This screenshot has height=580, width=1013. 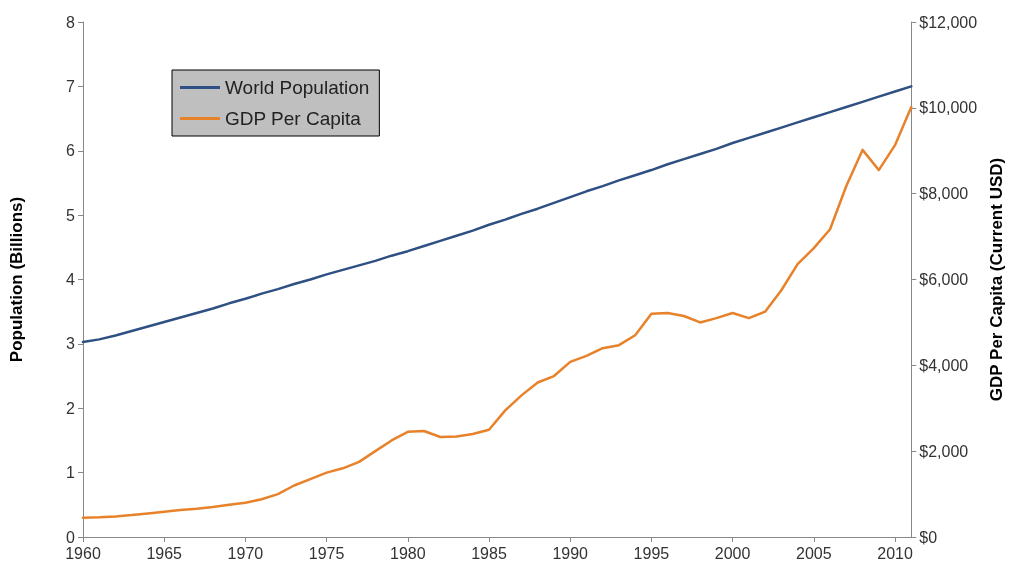 I want to click on y-tick-label: 4, so click(x=71, y=279).